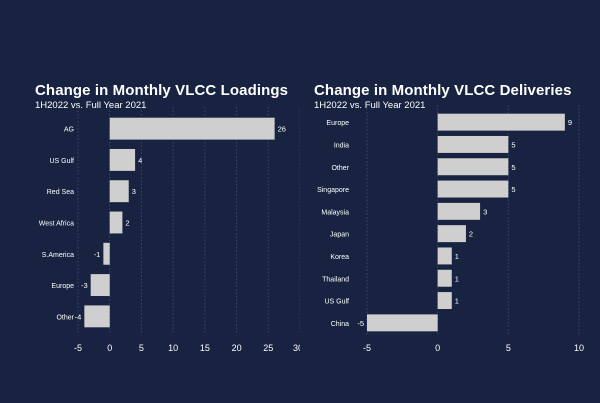 The height and width of the screenshot is (403, 600). What do you see at coordinates (340, 324) in the screenshot?
I see `category-label: China` at bounding box center [340, 324].